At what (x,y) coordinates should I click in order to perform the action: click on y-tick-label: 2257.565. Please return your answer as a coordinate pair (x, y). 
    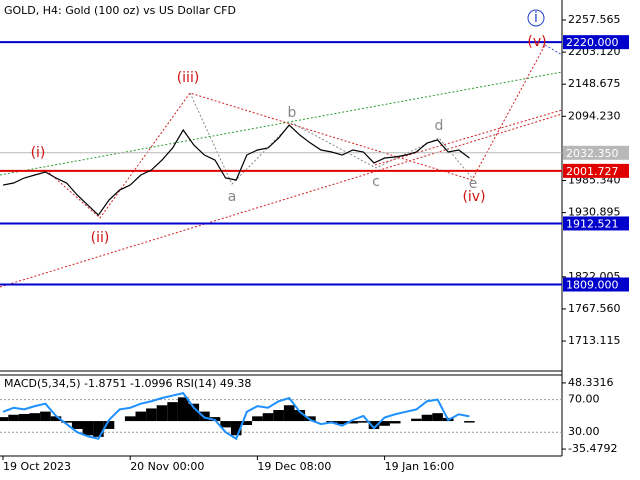
    Looking at the image, I should click on (594, 19).